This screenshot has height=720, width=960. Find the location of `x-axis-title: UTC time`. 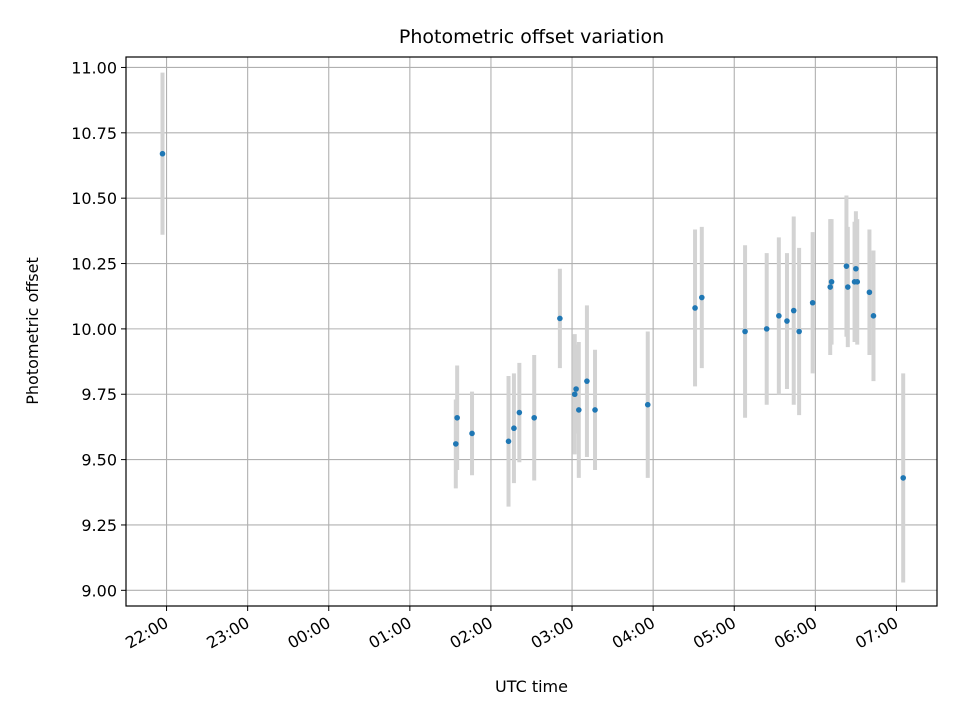

x-axis-title: UTC time is located at coordinates (531, 686).